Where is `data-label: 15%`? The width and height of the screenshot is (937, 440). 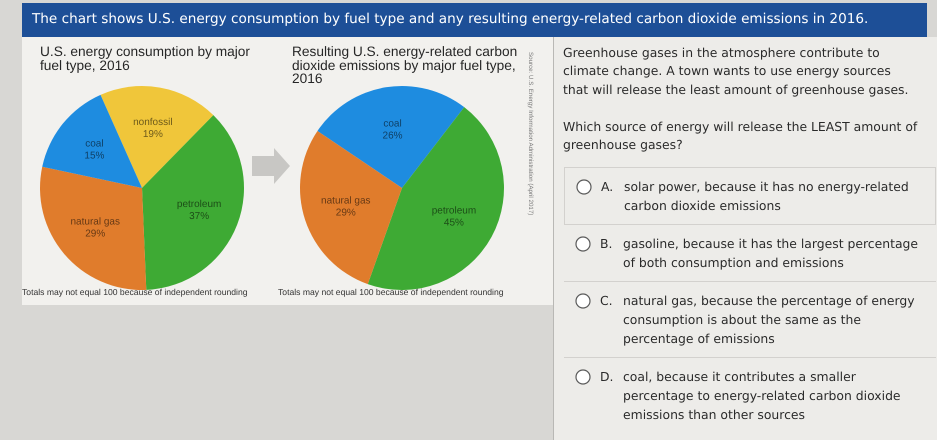
data-label: 15% is located at coordinates (94, 155).